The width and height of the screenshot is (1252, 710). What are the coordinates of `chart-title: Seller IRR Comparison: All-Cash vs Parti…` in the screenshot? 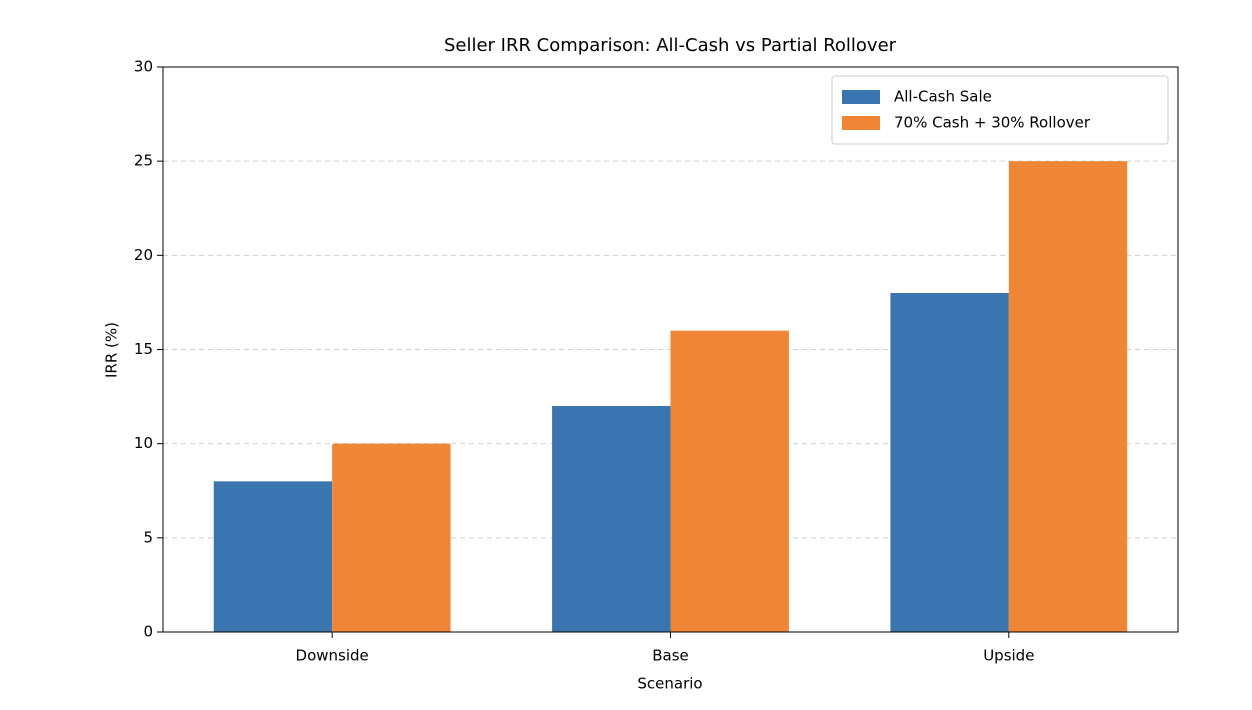 It's located at (670, 45).